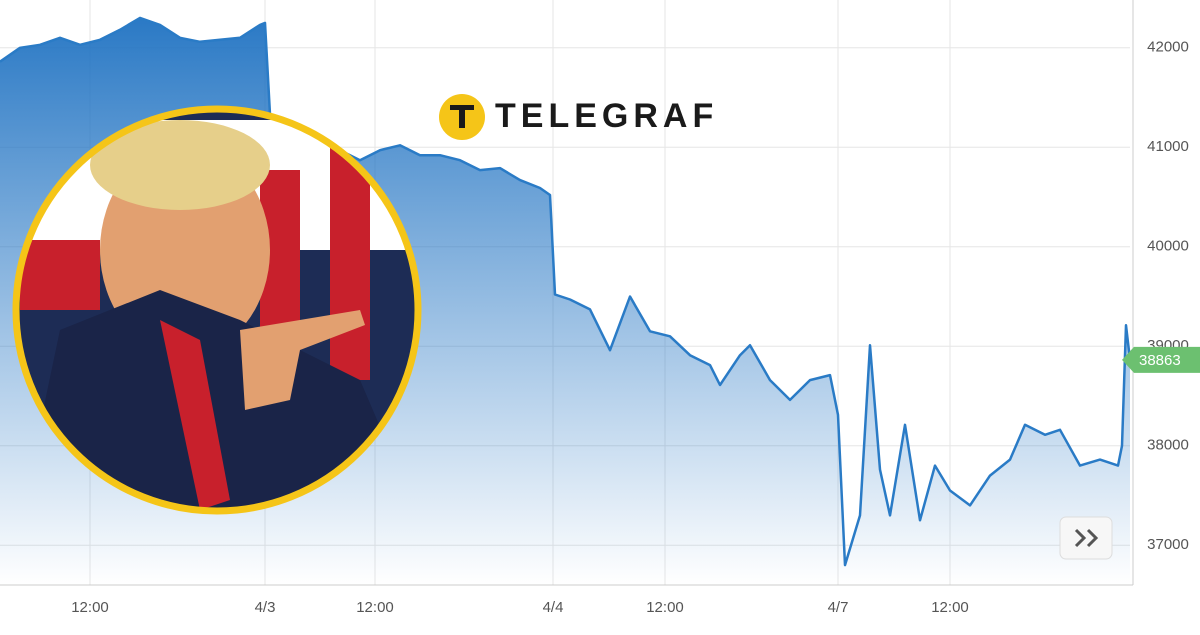 The height and width of the screenshot is (635, 1200). I want to click on last-price-label: 38863, so click(1160, 360).